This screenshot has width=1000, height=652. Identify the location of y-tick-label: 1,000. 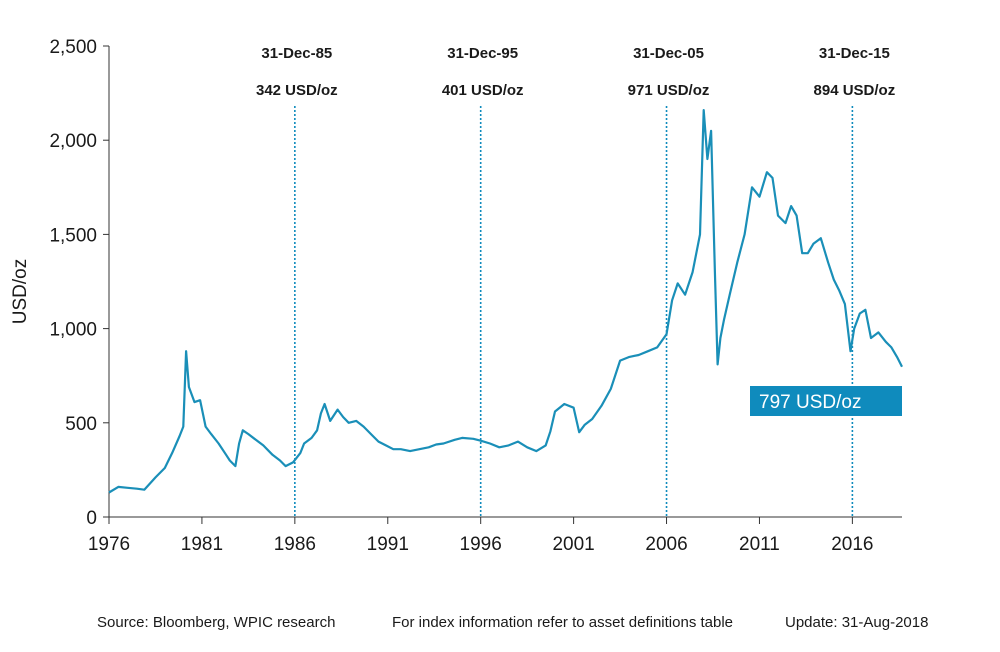
(73, 330).